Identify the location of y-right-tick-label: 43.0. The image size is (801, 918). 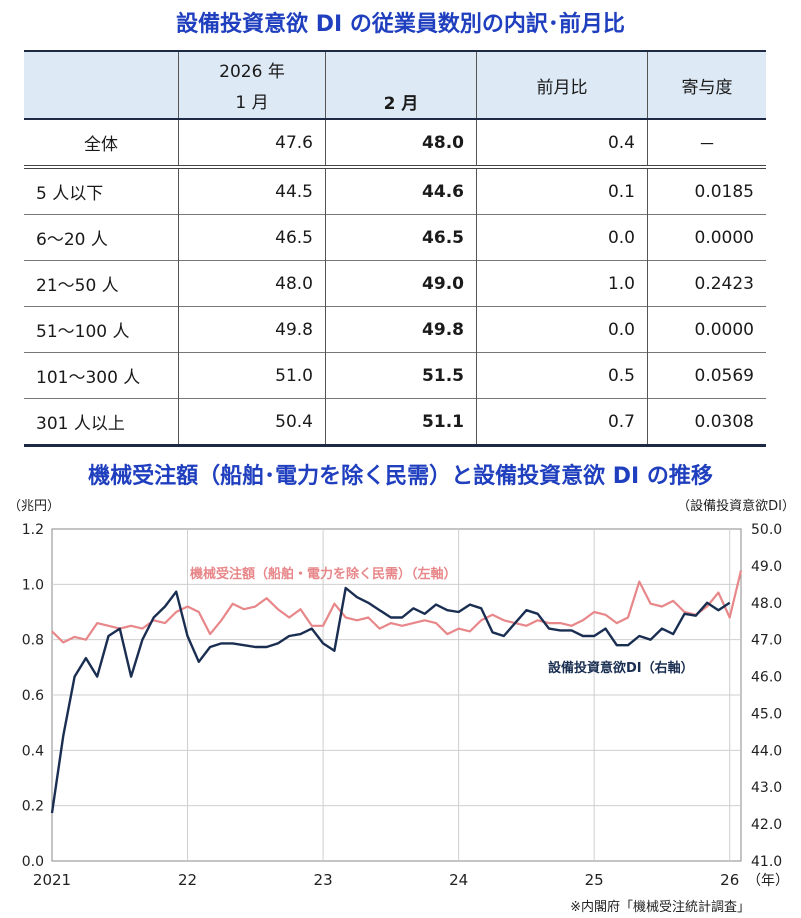
(766, 788).